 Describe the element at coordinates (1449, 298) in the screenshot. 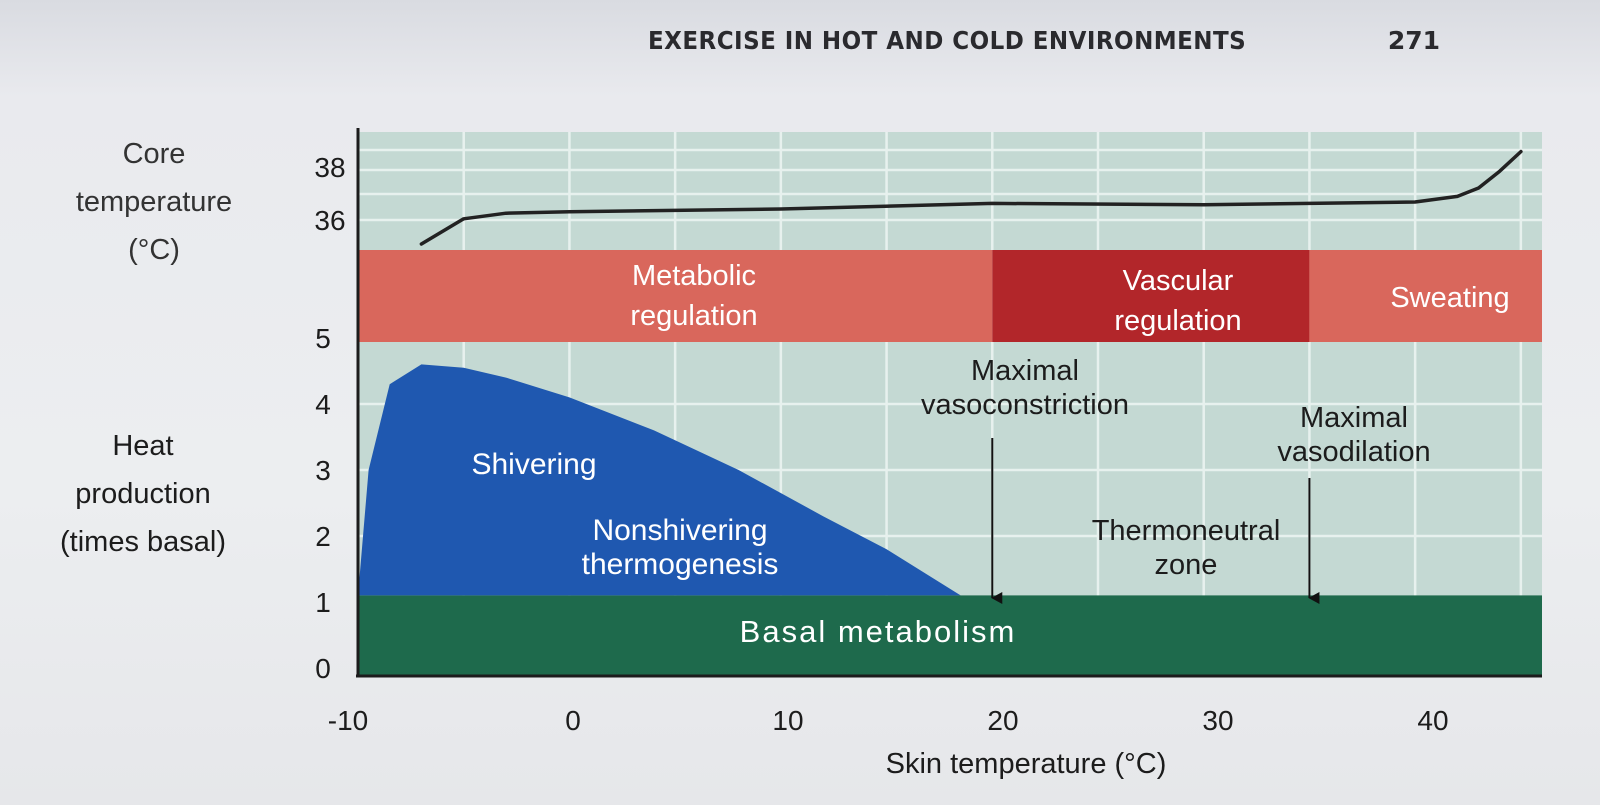

I see `sweating-label-line-1: Sweating` at that location.